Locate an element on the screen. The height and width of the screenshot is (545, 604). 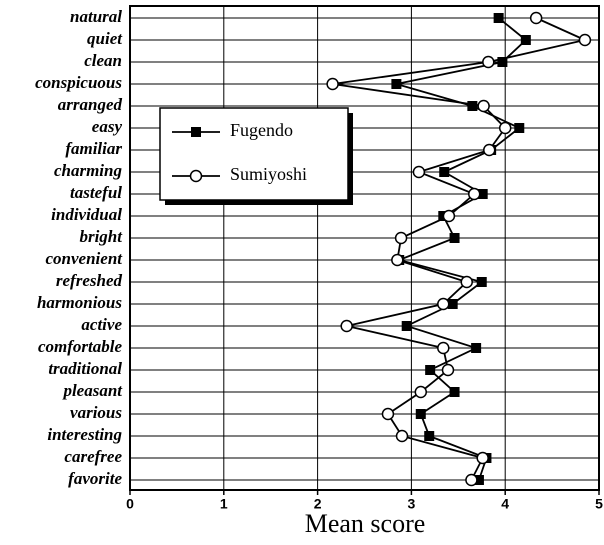
y-tick-label: active is located at coordinates (101, 324).